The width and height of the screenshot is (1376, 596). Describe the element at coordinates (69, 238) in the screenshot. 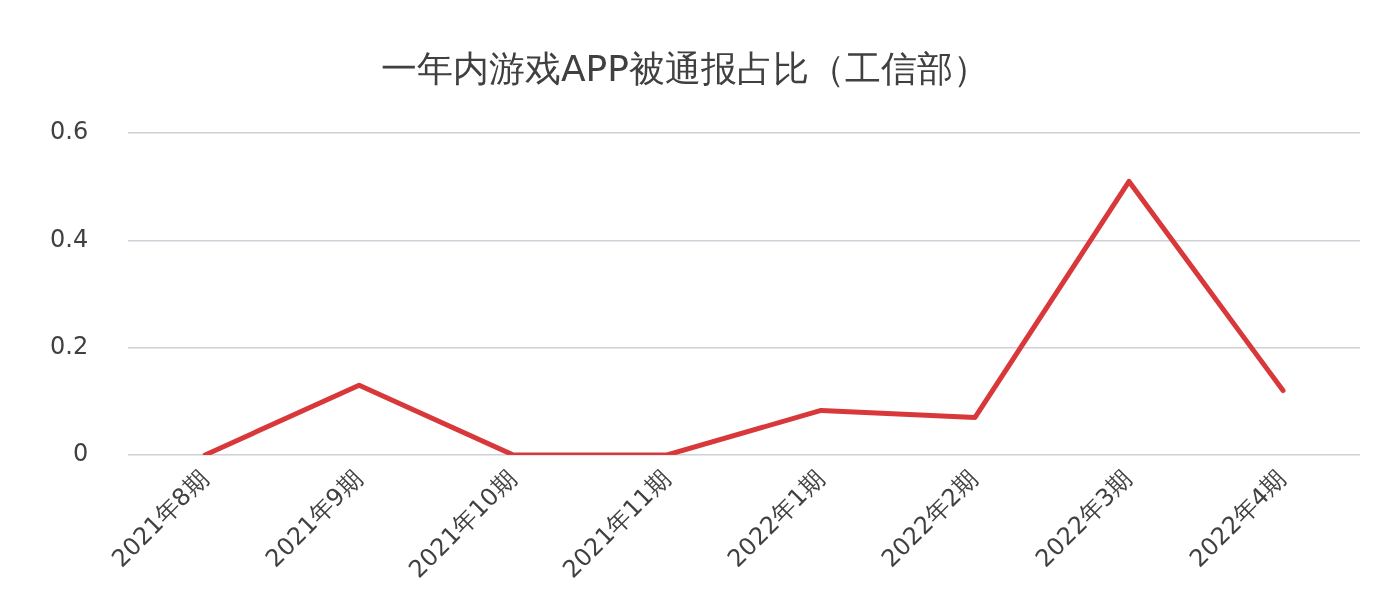

I see `y-tick-label: 0.4` at that location.